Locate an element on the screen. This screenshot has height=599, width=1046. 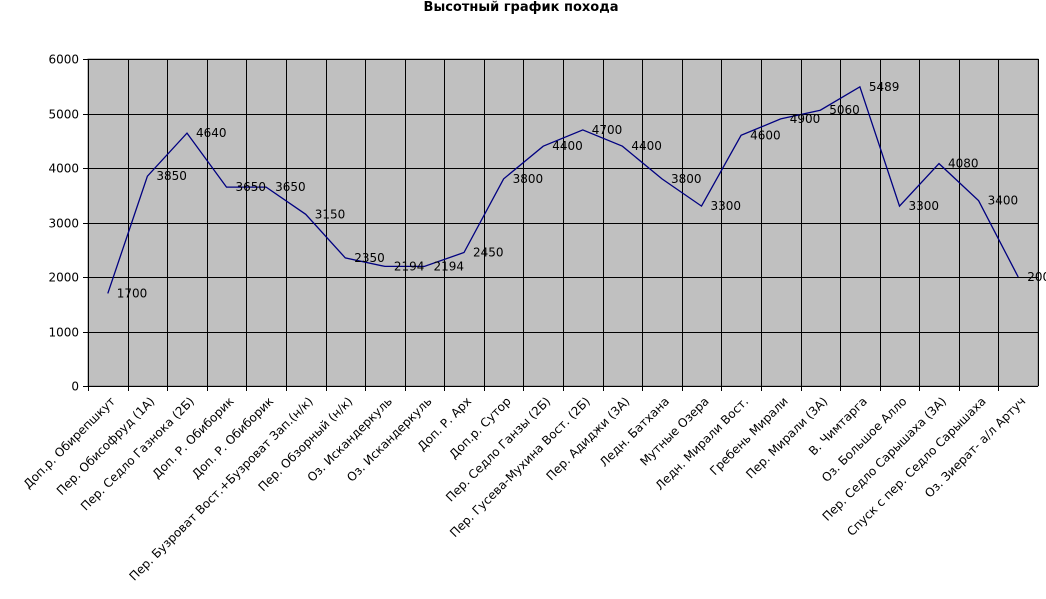
data-label: 3850 is located at coordinates (171, 176).